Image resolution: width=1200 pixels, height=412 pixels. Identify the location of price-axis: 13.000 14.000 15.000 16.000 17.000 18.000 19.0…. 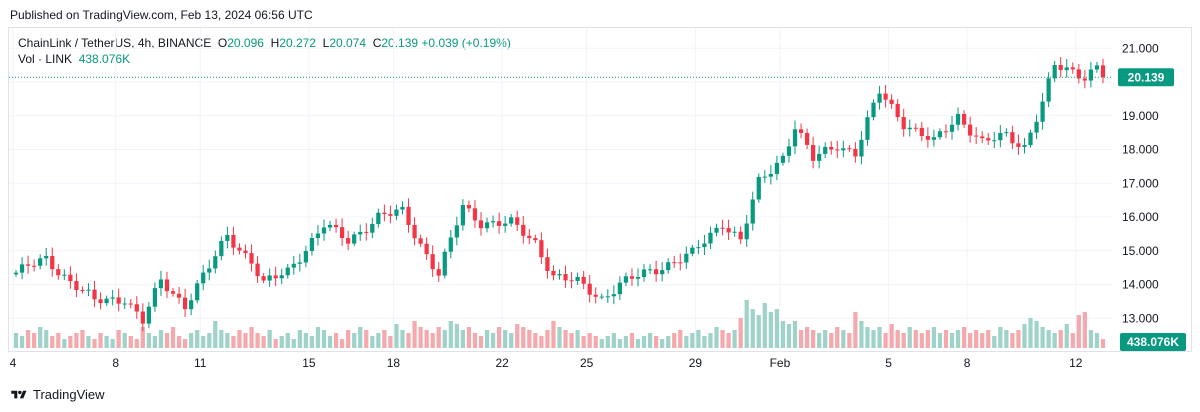
(1152, 196).